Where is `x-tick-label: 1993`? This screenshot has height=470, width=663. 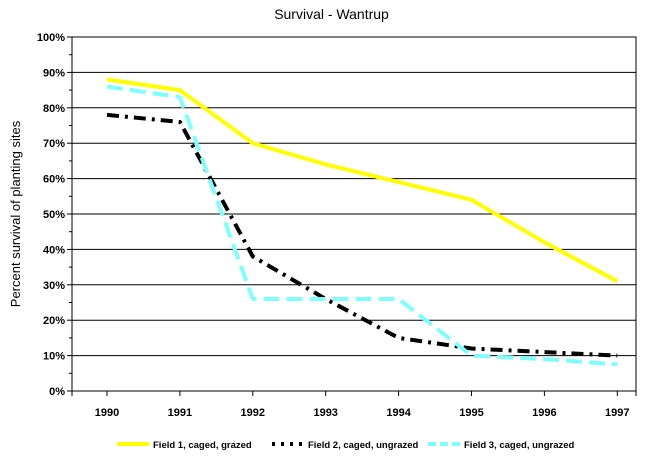 x-tick-label: 1993 is located at coordinates (325, 413).